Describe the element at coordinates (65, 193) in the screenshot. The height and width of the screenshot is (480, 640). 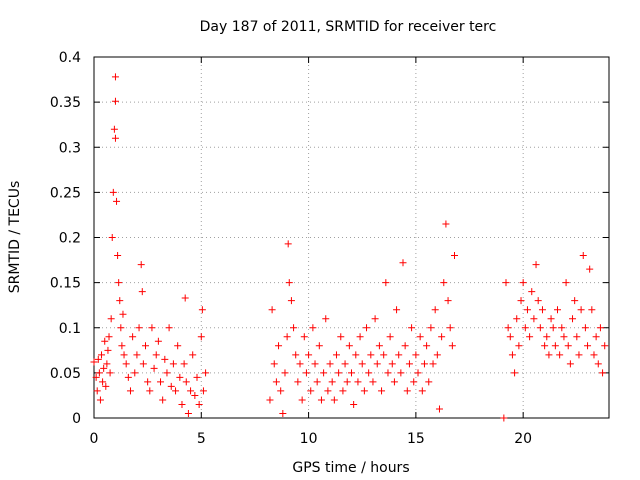
I see `y-tick-label: 0.25` at that location.